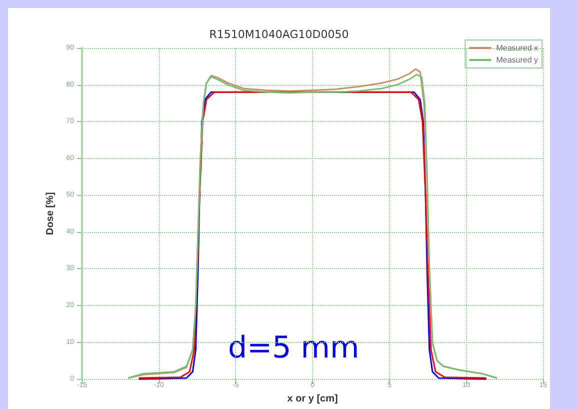  I want to click on chart-title: R1510M1040AG10D0050, so click(279, 34).